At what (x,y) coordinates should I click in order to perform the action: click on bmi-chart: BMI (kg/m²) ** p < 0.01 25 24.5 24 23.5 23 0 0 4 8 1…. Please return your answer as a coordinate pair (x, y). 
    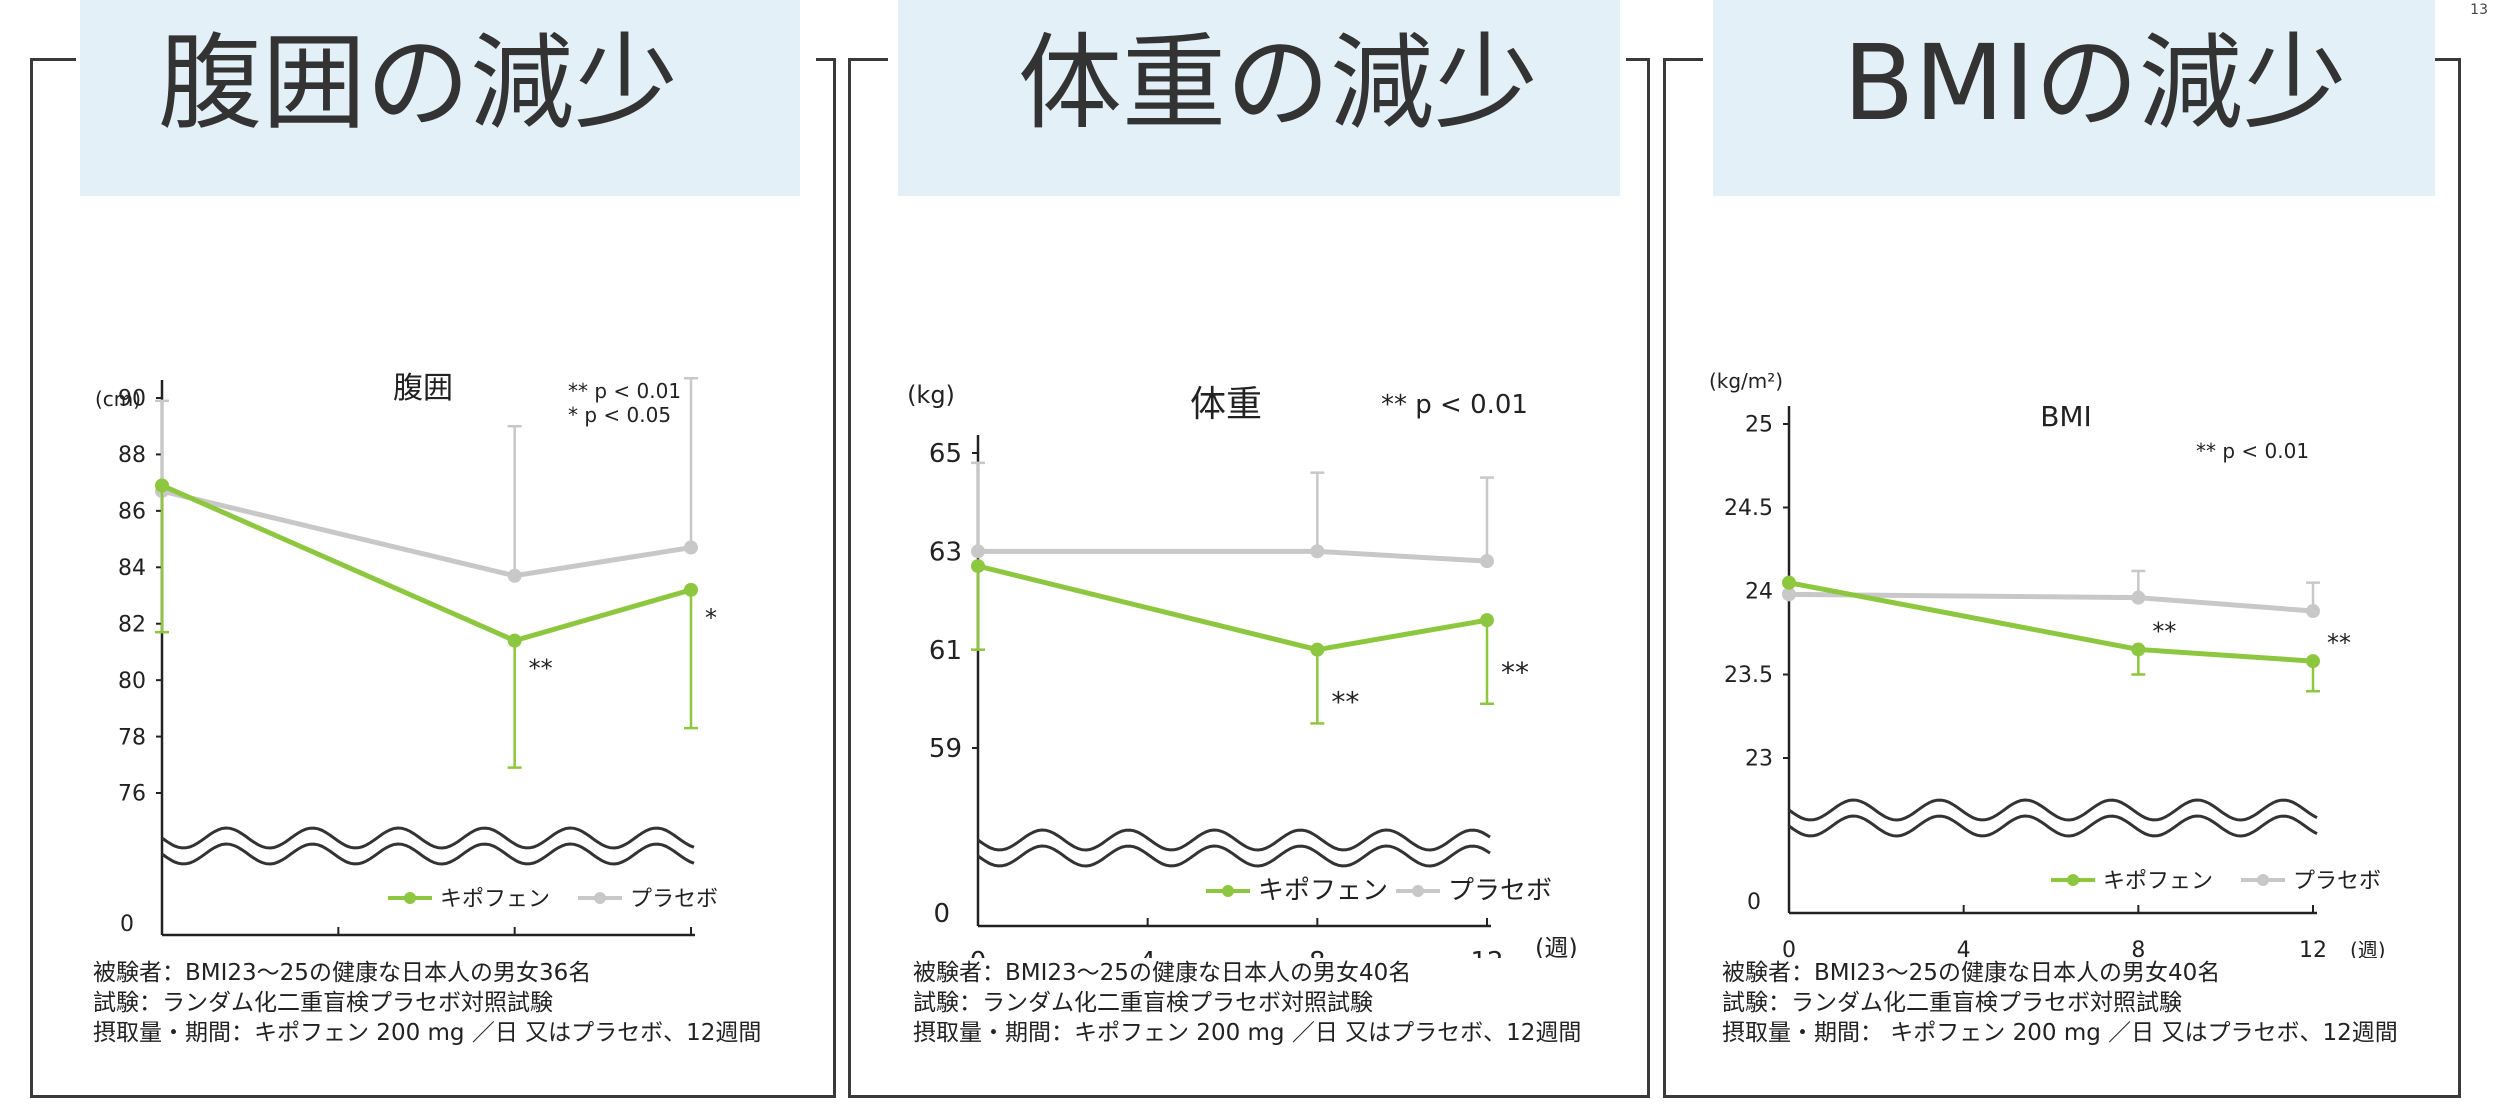
    Looking at the image, I should click on (2047, 663).